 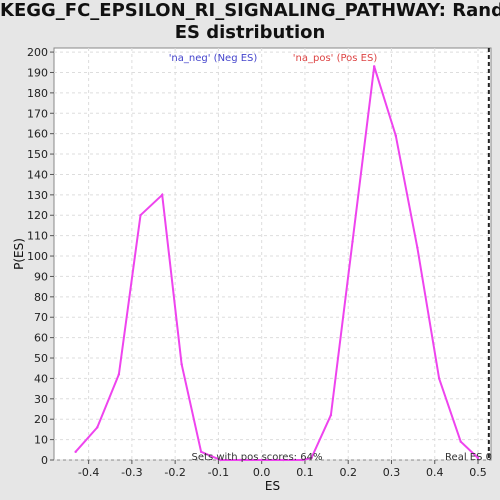 What do you see at coordinates (41, 276) in the screenshot?
I see `y-tick-label: 90` at bounding box center [41, 276].